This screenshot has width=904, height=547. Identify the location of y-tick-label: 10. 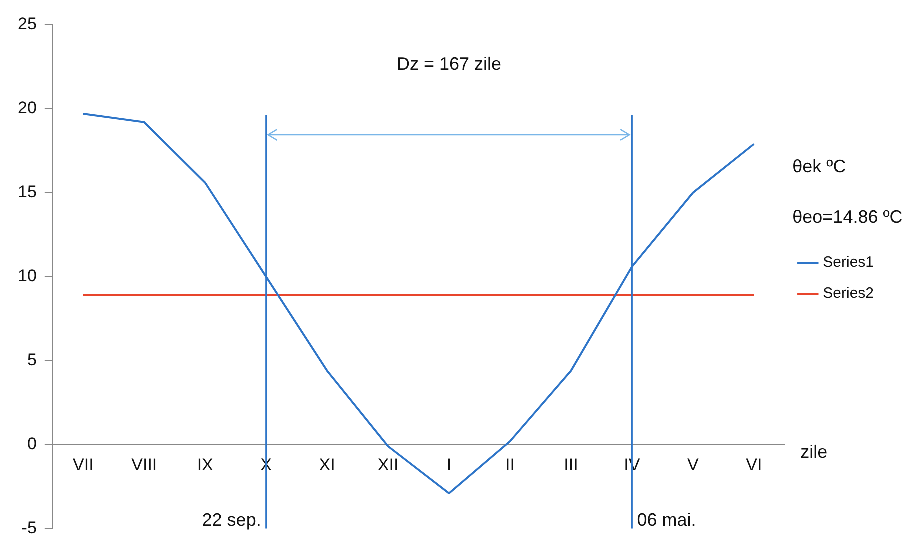
(27, 276).